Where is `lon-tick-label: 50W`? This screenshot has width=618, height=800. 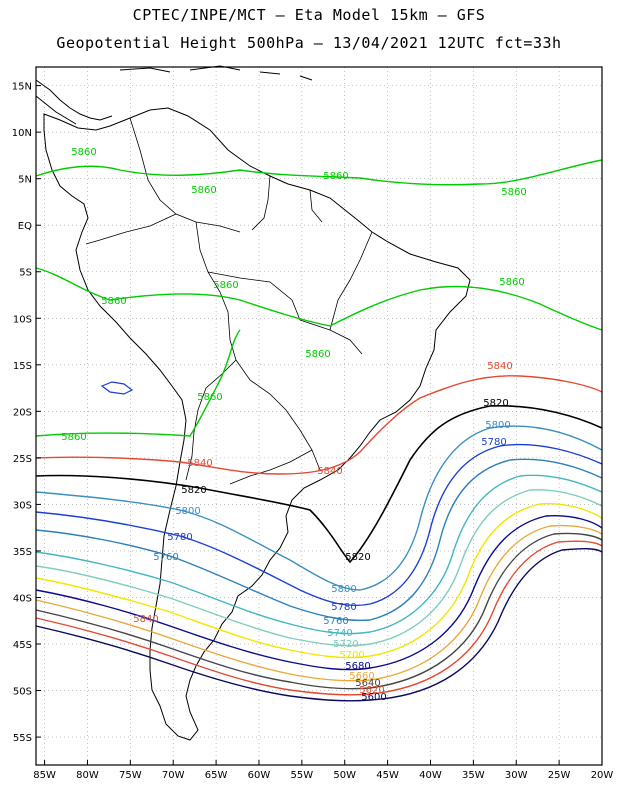
lon-tick-label: 50W is located at coordinates (344, 775).